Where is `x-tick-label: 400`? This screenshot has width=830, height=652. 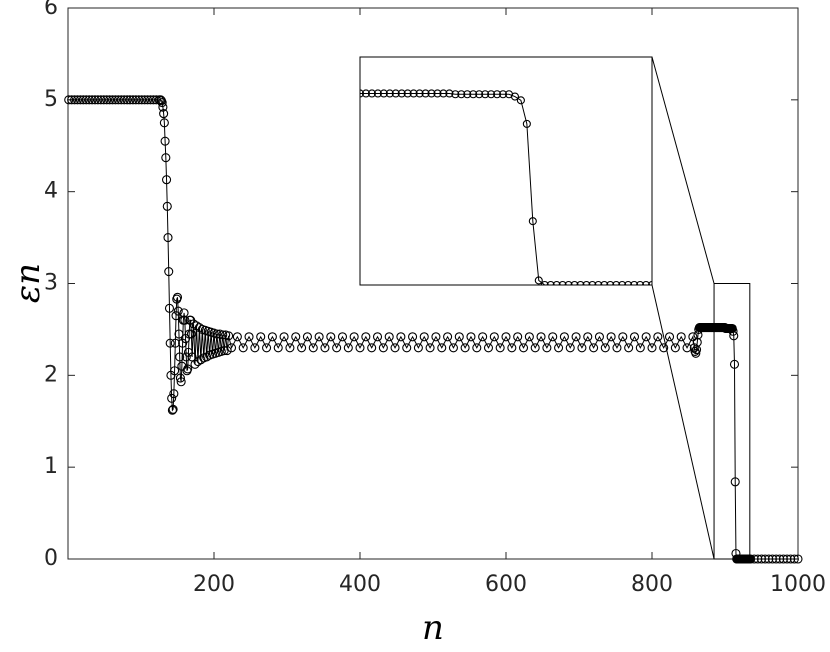 x-tick-label: 400 is located at coordinates (360, 584).